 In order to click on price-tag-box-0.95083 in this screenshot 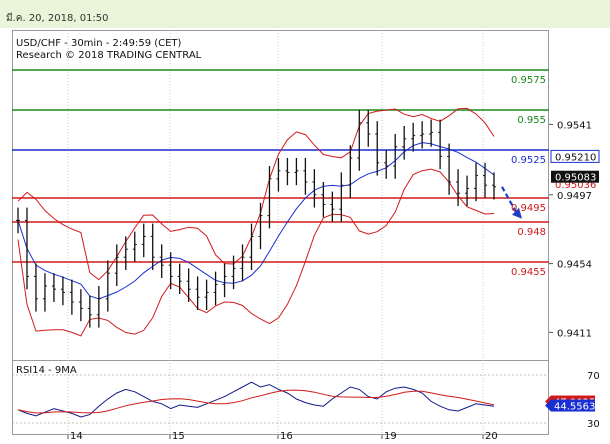, I will do `click(575, 176)`.